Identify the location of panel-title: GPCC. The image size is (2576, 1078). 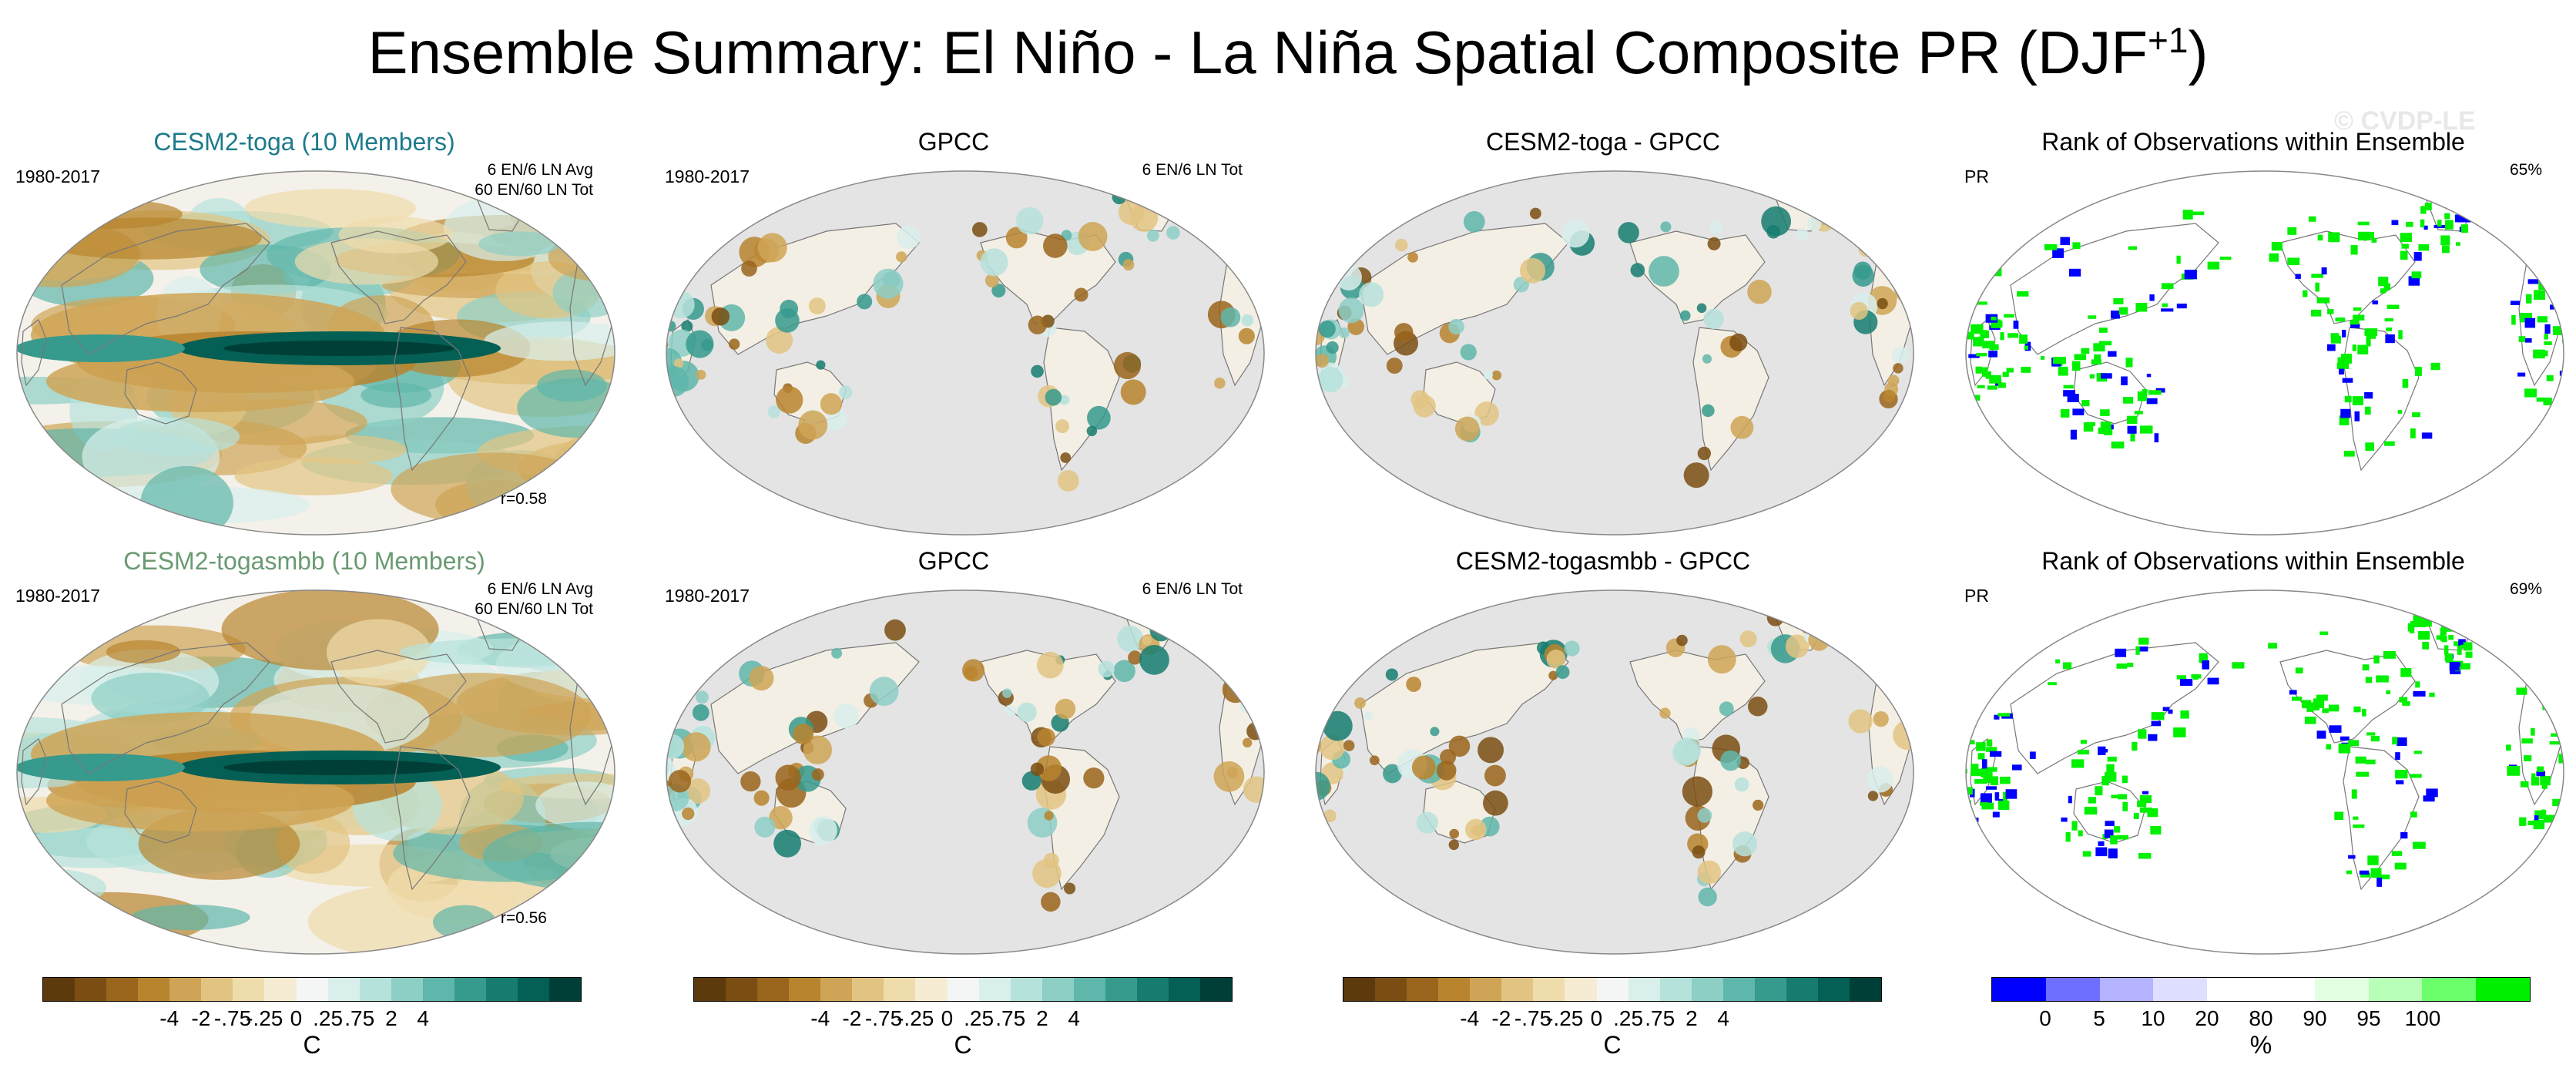
(953, 142).